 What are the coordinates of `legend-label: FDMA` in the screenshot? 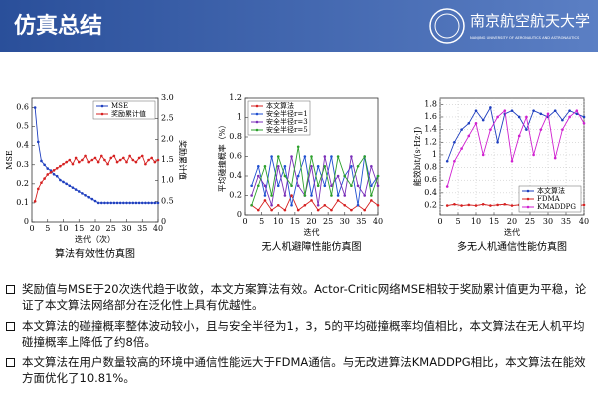 It's located at (549, 199).